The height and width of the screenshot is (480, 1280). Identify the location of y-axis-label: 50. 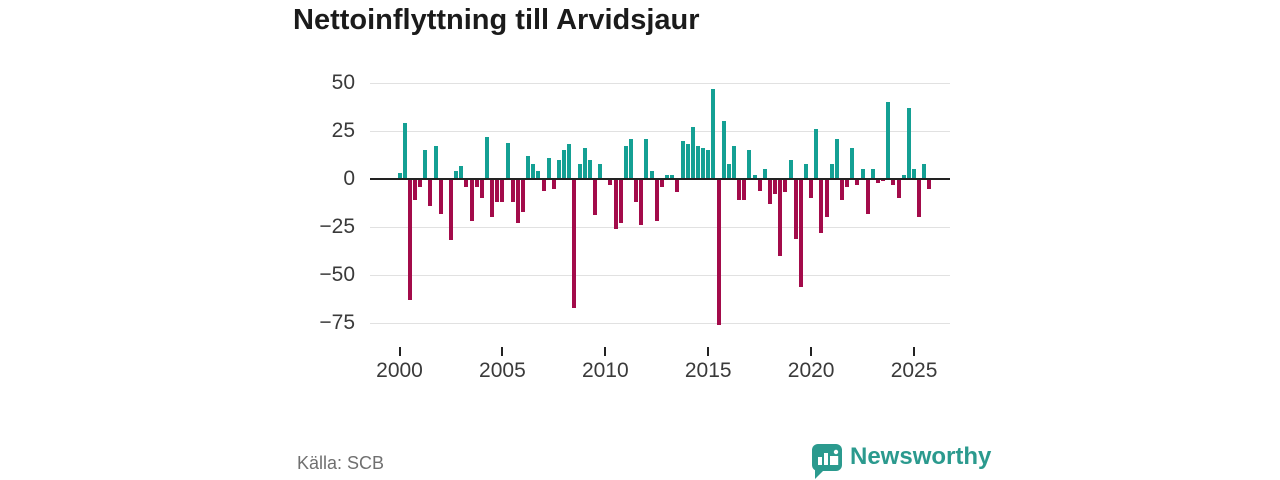
(343, 82).